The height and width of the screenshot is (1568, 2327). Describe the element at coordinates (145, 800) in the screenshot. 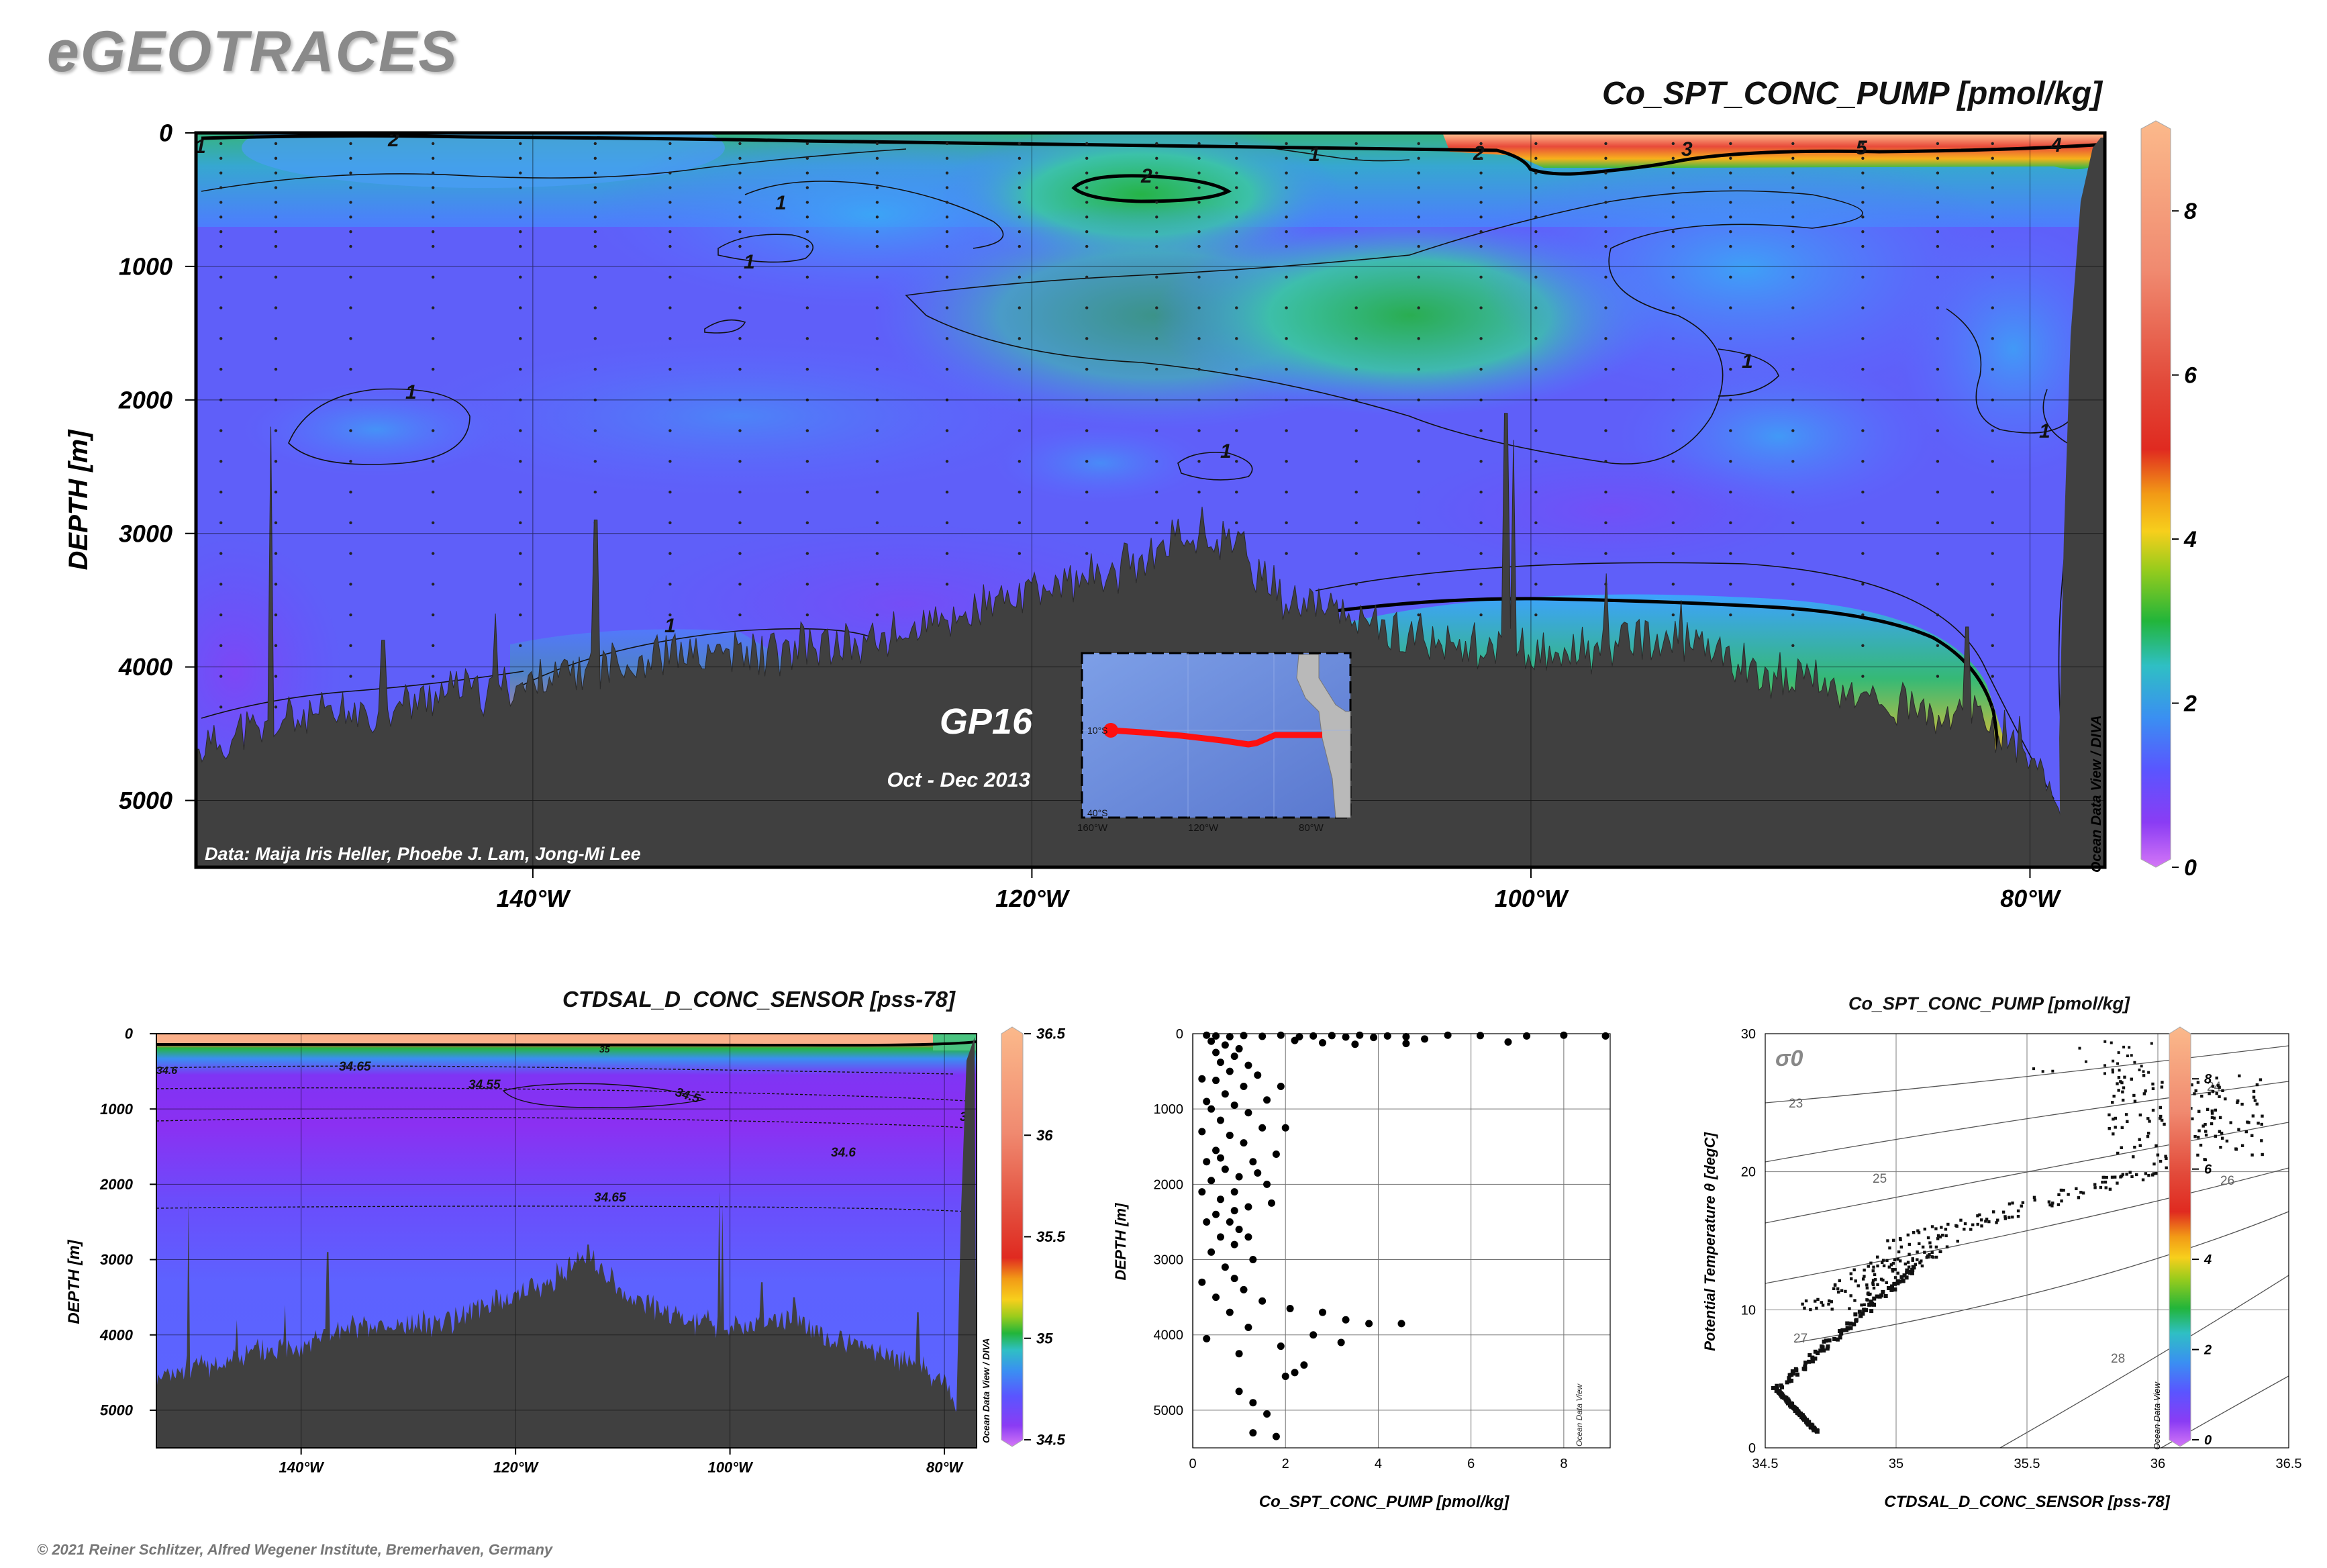

I see `y-tick-label: 5000` at that location.